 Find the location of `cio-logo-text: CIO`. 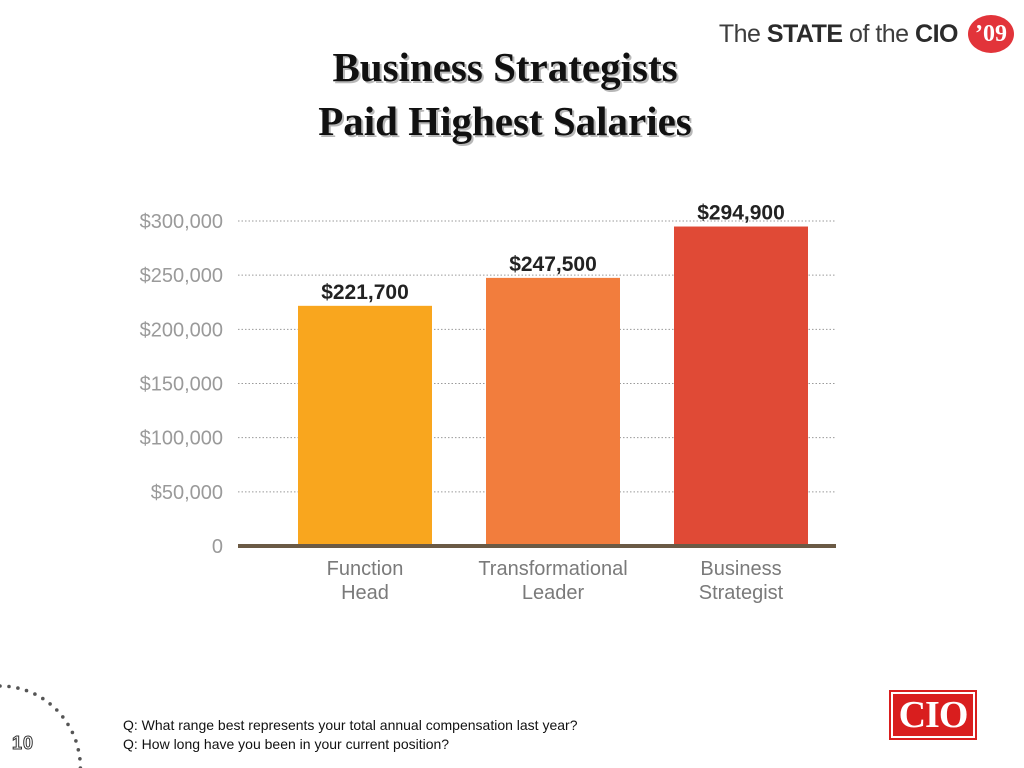

cio-logo-text: CIO is located at coordinates (933, 715).